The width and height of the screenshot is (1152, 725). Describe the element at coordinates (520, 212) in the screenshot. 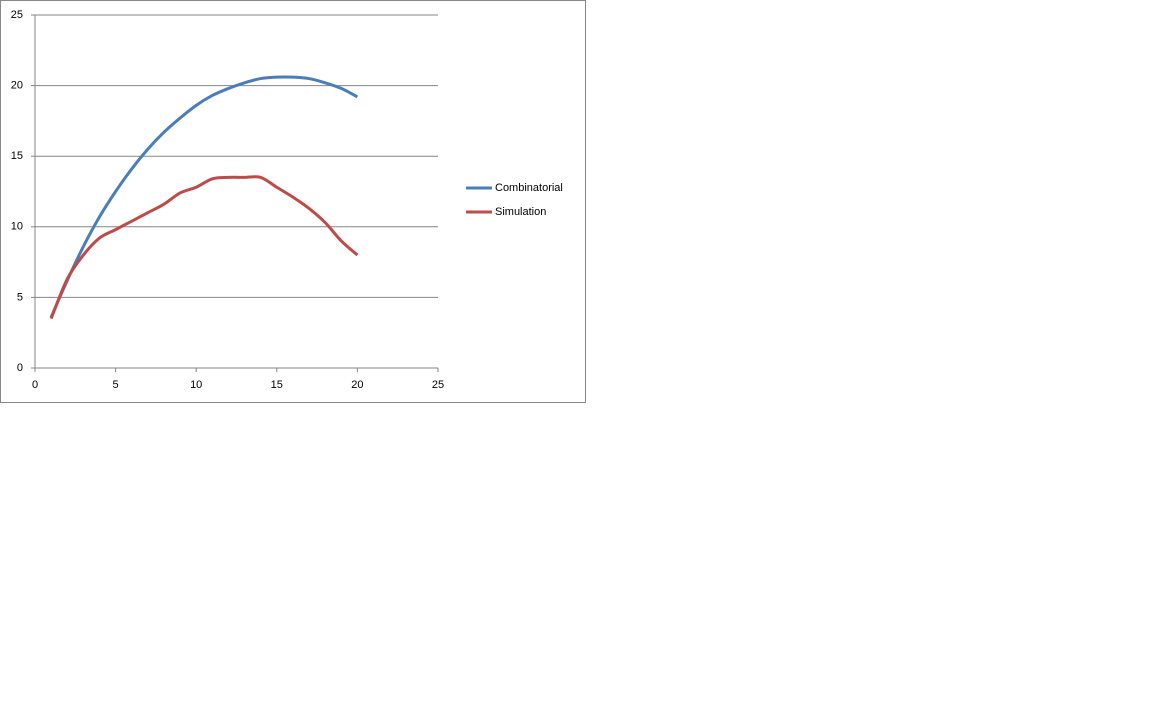

I see `legend-label: Simulation` at that location.